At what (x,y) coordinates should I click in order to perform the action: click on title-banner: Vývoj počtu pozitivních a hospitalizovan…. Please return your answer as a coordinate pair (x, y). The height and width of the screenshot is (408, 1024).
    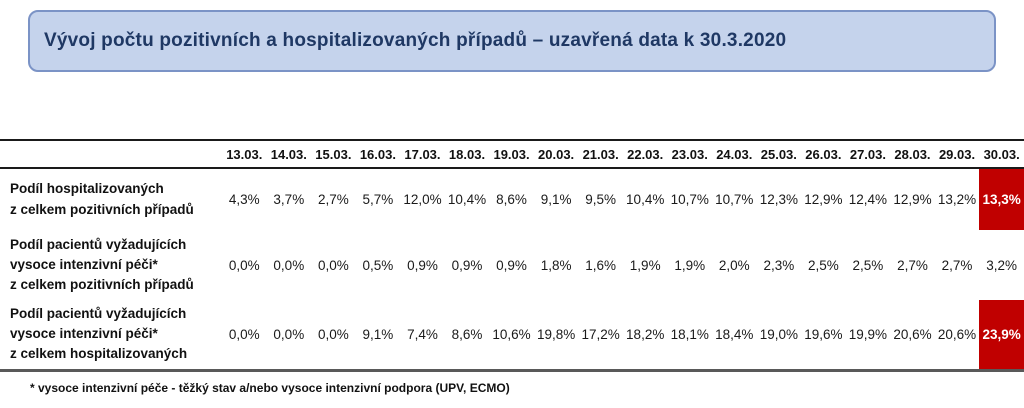
    Looking at the image, I should click on (512, 41).